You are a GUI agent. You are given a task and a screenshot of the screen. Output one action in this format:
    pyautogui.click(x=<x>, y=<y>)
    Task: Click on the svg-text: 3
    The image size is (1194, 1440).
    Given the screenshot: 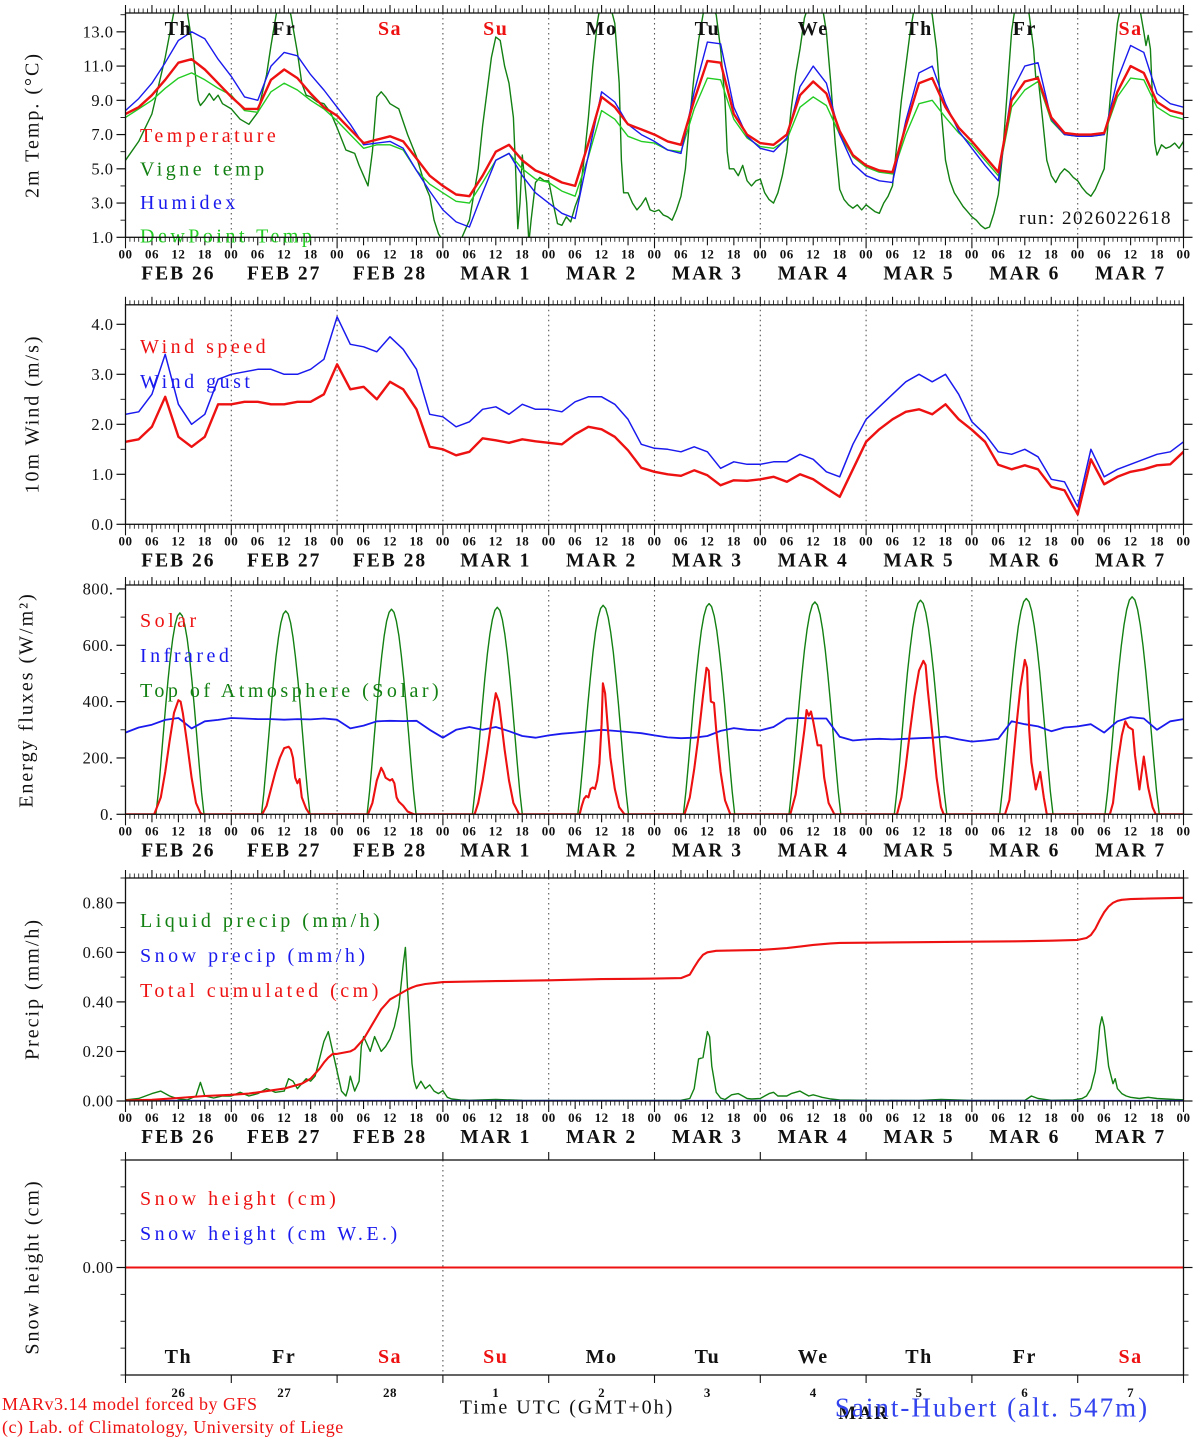 What is the action you would take?
    pyautogui.click(x=707, y=1392)
    